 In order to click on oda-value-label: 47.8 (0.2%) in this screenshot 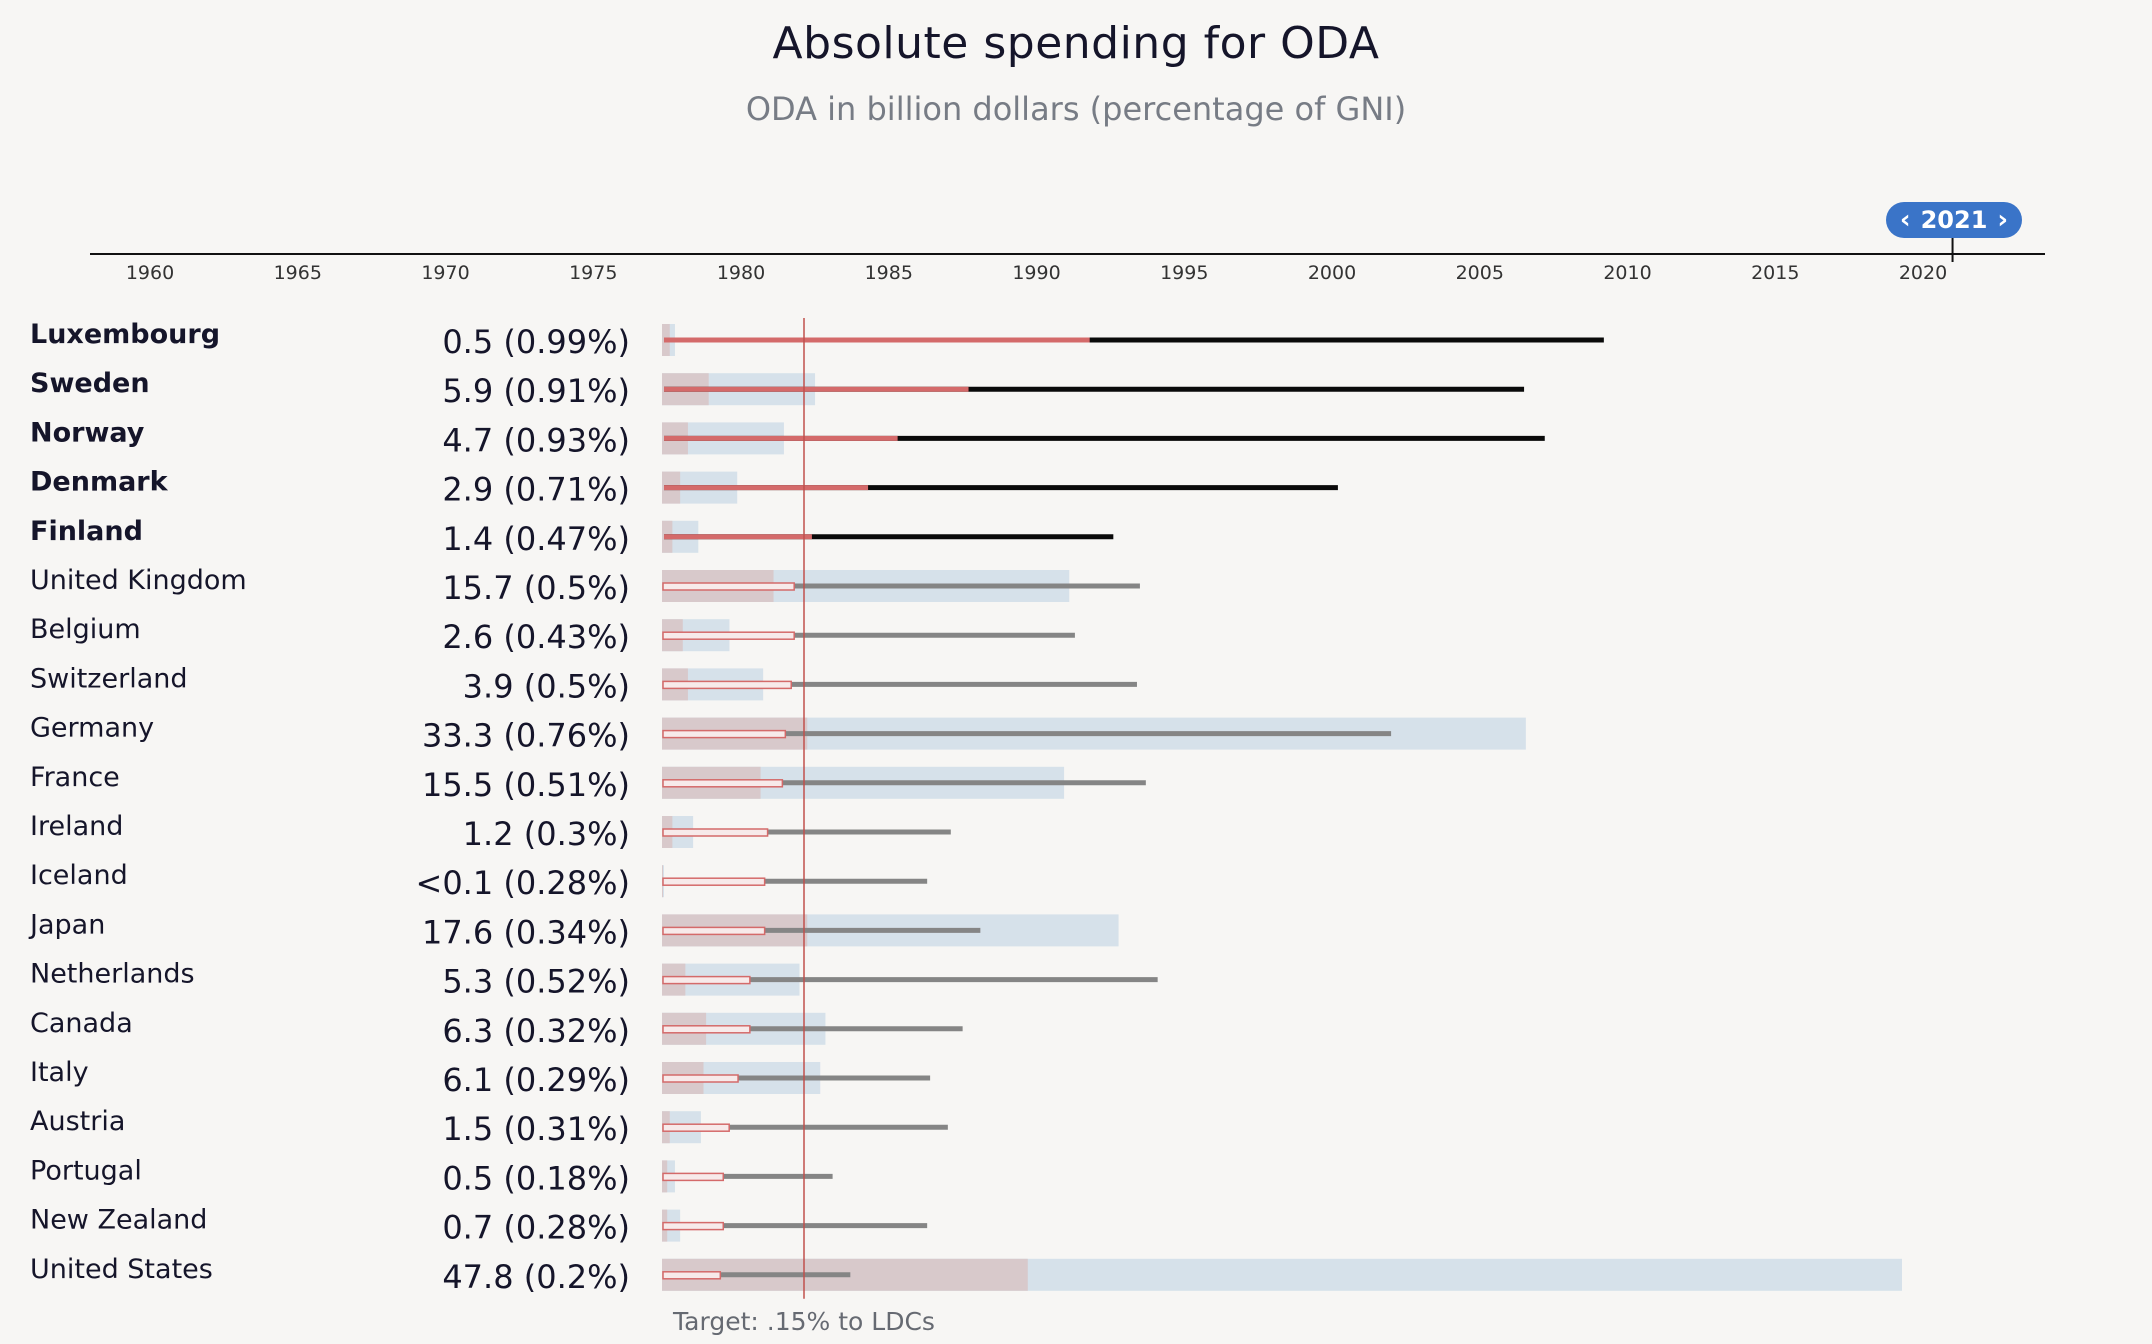, I will do `click(536, 1277)`.